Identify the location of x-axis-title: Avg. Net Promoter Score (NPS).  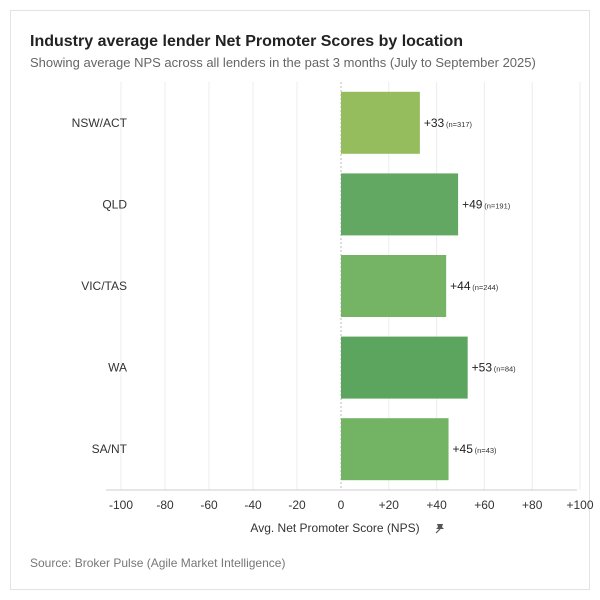
(334, 528).